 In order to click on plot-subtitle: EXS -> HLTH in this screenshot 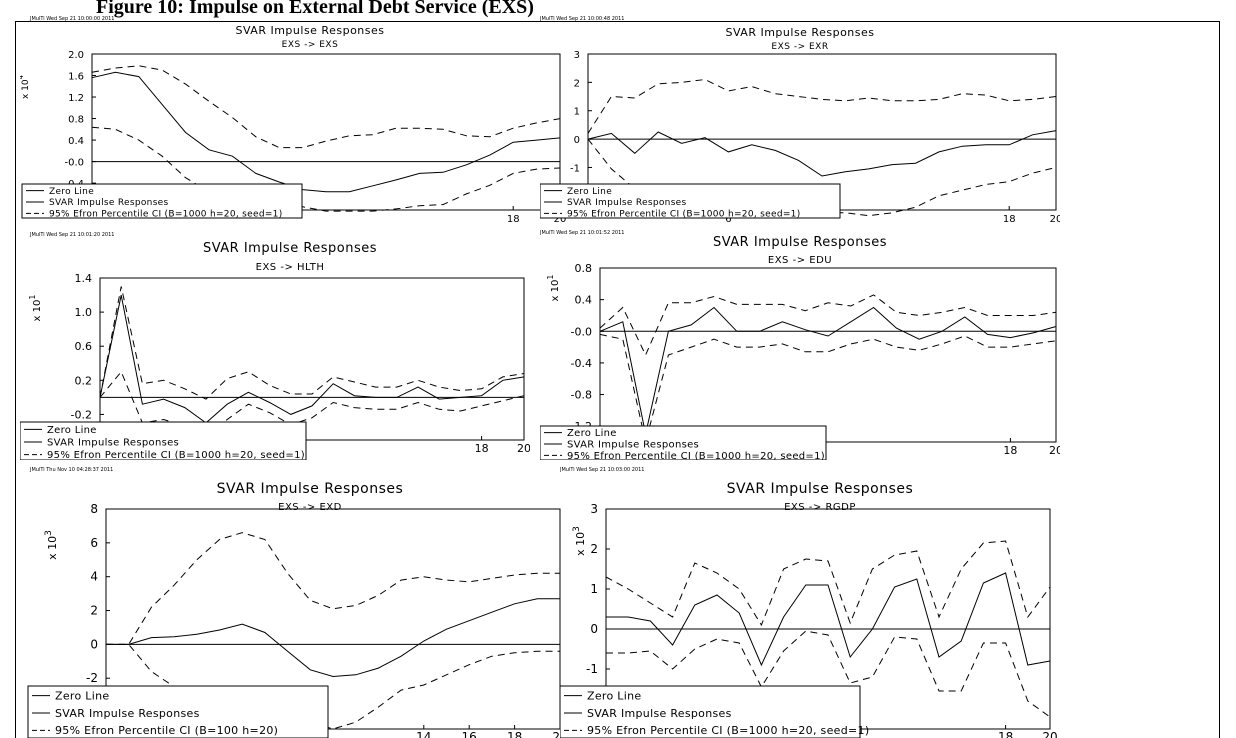, I will do `click(290, 267)`.